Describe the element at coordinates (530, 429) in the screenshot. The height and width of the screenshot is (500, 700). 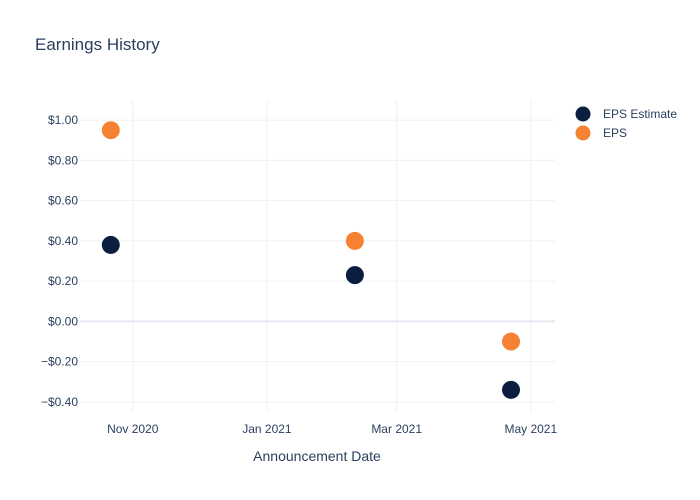
I see `x-tick-label: May 2021` at that location.